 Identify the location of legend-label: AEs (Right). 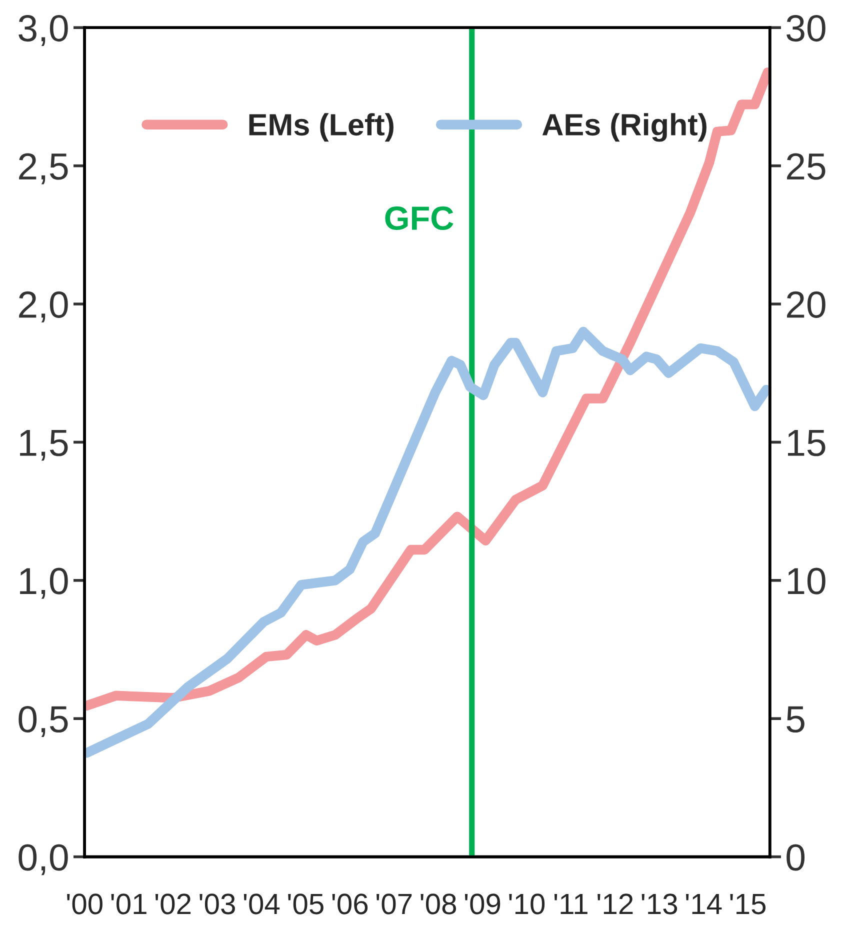
(624, 127).